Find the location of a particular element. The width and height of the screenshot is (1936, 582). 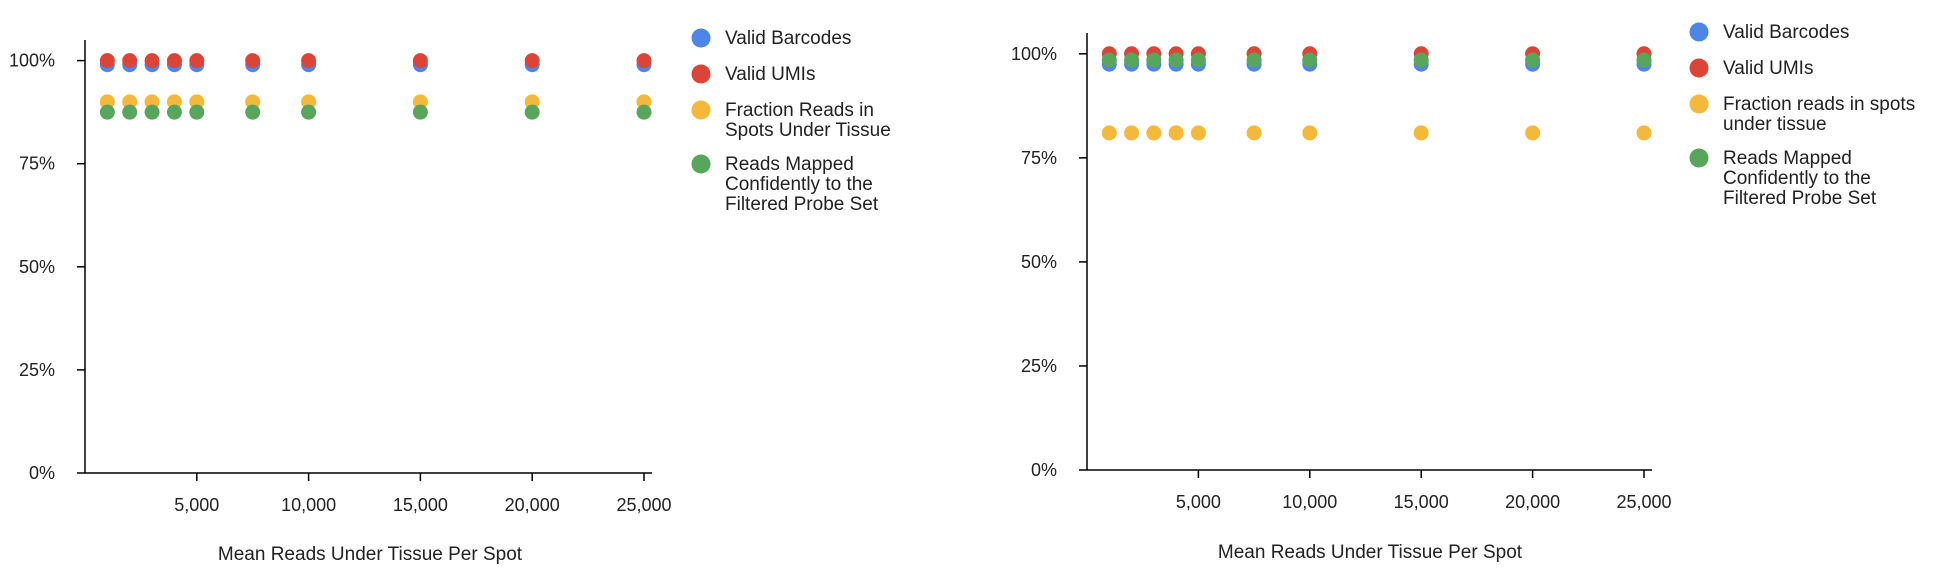

right-legend-label: Valid UMIs is located at coordinates (1768, 68).